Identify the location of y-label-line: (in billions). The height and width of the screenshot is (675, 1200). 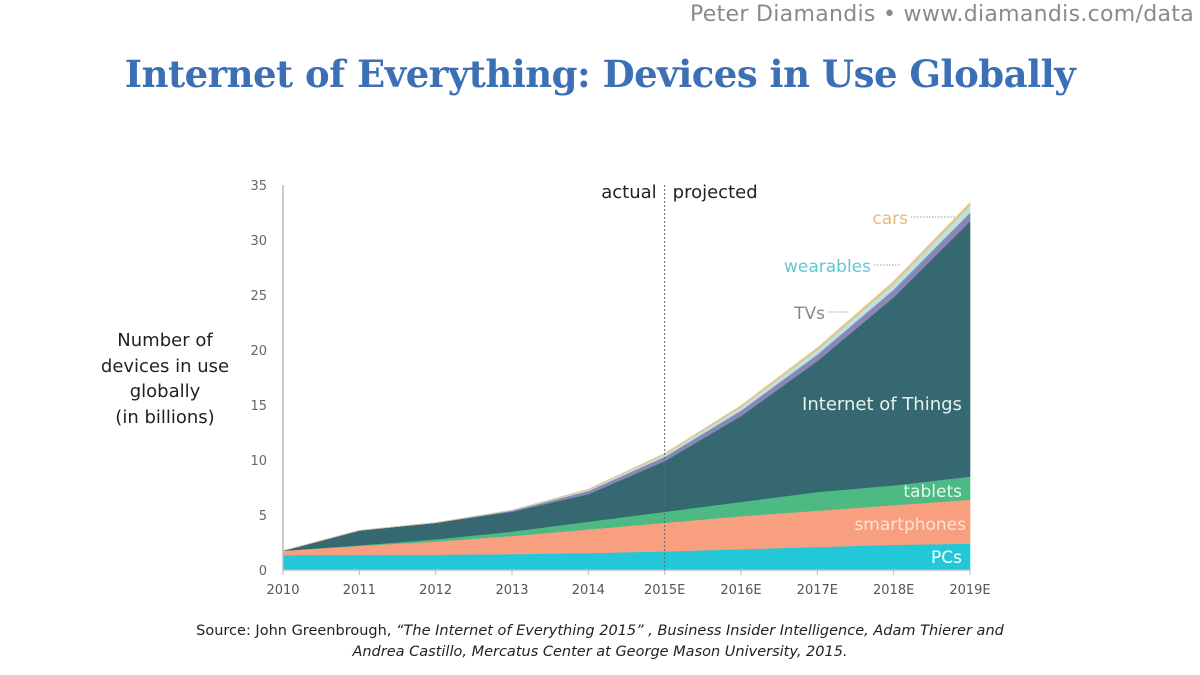
(165, 417).